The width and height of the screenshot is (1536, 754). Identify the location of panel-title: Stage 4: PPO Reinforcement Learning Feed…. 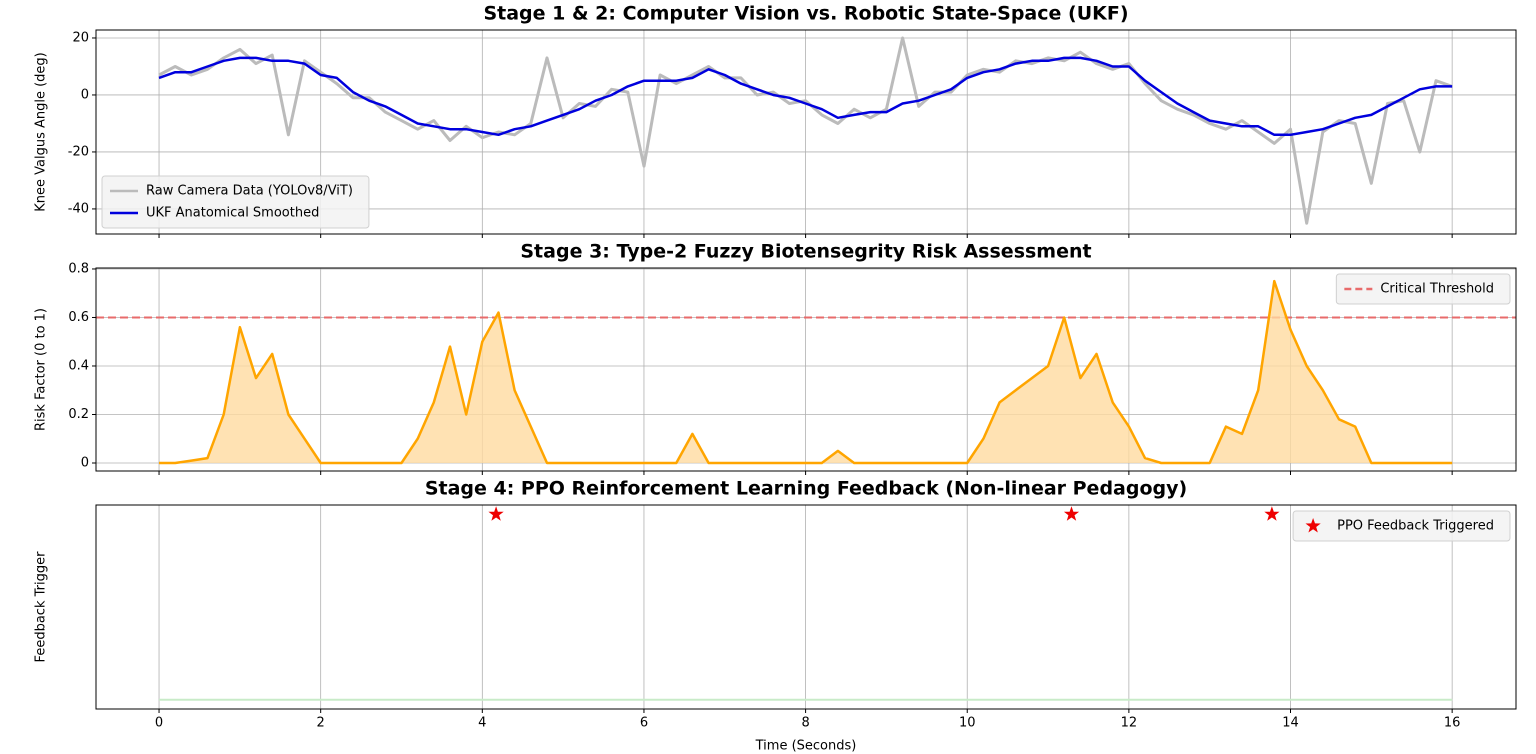
(806, 489).